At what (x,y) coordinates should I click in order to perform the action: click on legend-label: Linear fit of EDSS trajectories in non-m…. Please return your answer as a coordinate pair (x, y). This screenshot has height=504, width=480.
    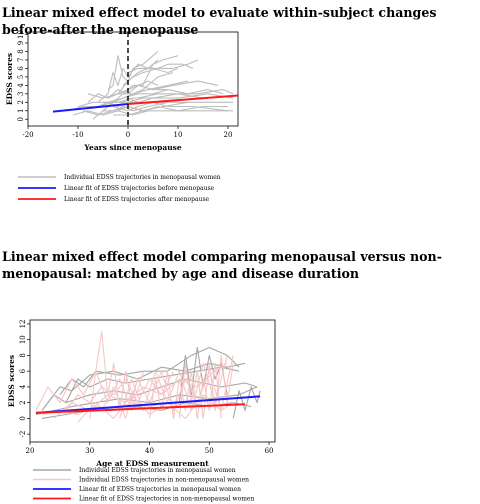
    Looking at the image, I should click on (166, 499).